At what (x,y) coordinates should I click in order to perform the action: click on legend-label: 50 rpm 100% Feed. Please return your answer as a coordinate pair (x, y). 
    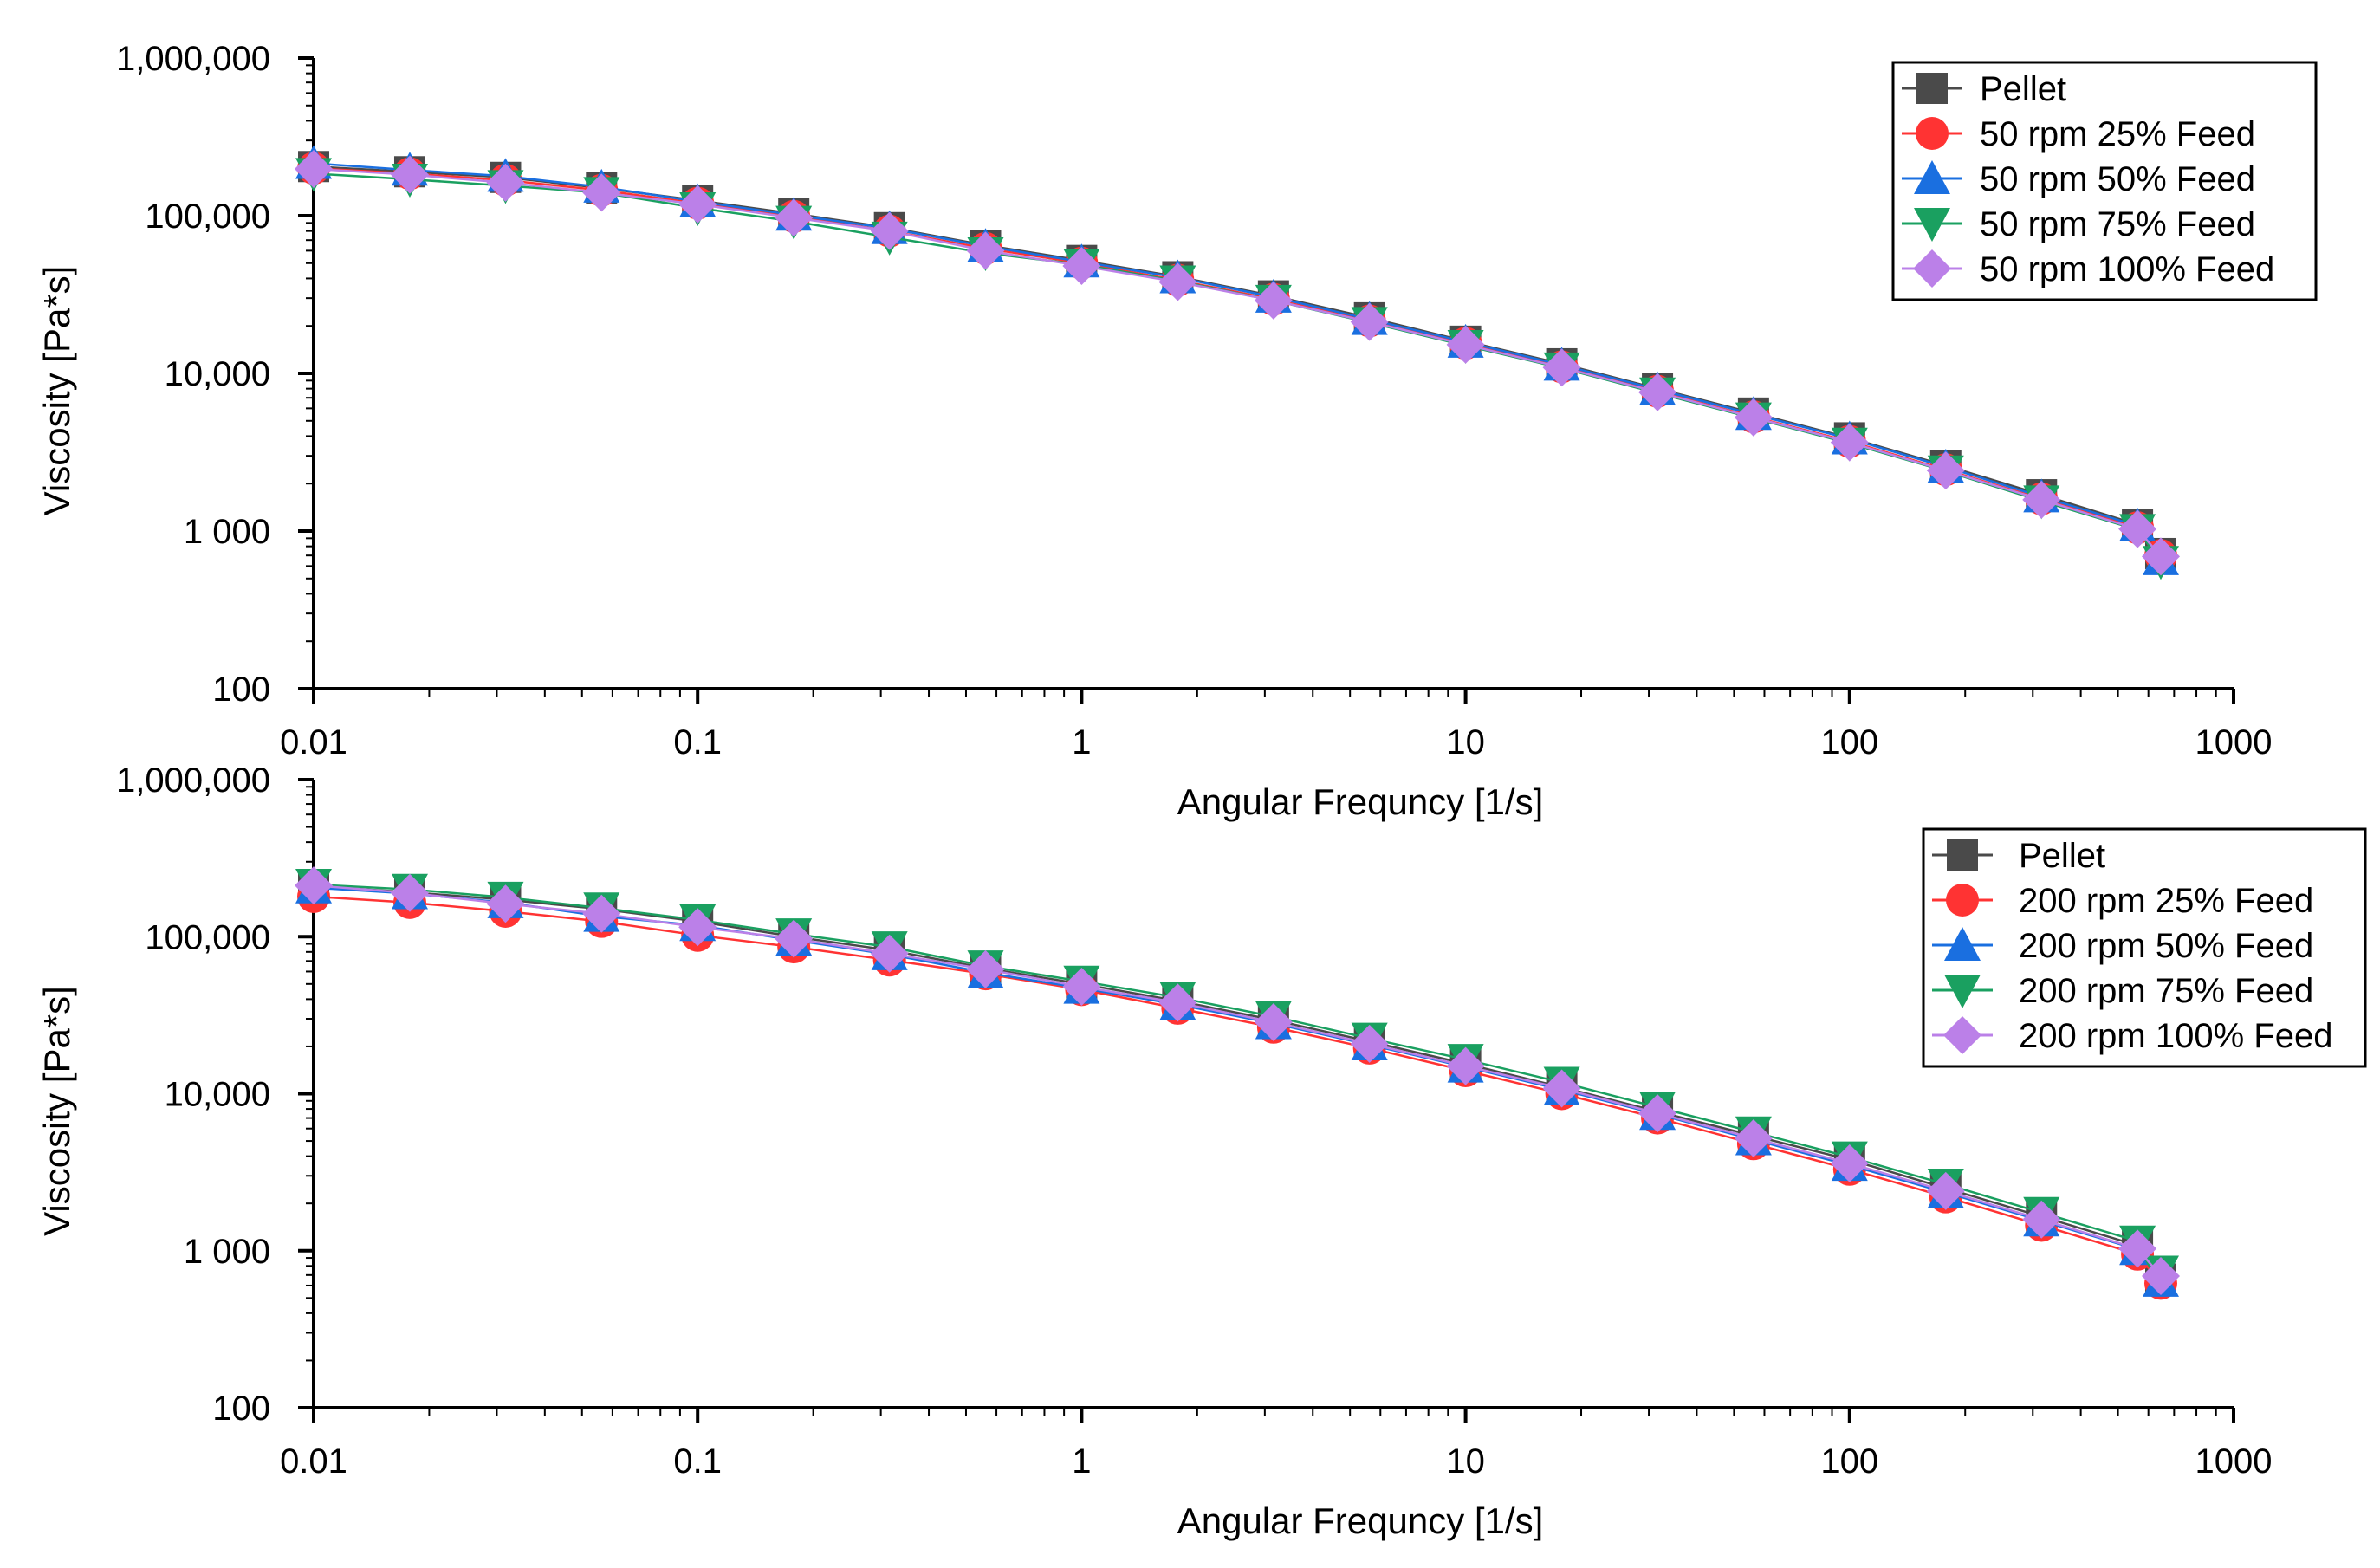
    Looking at the image, I should click on (2127, 269).